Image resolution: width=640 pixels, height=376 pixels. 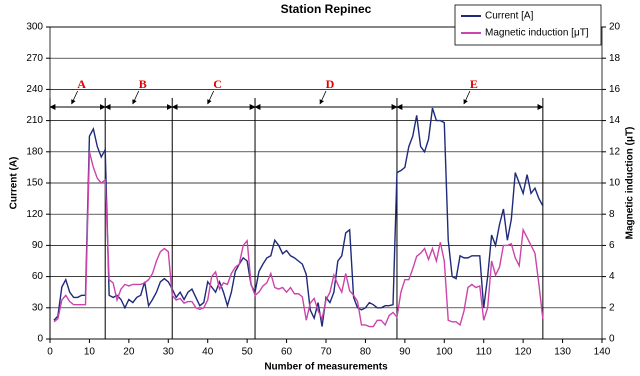 What do you see at coordinates (34, 214) in the screenshot?
I see `y-tick-label: 120` at bounding box center [34, 214].